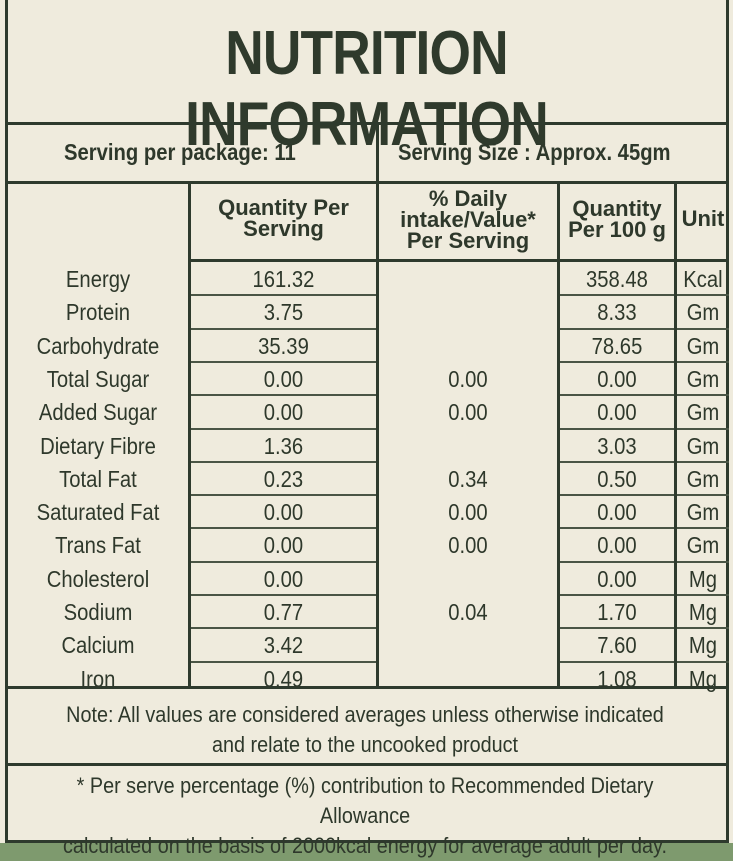 Image resolution: width=733 pixels, height=861 pixels. Describe the element at coordinates (617, 445) in the screenshot. I see `cell-per100: 3.03` at that location.